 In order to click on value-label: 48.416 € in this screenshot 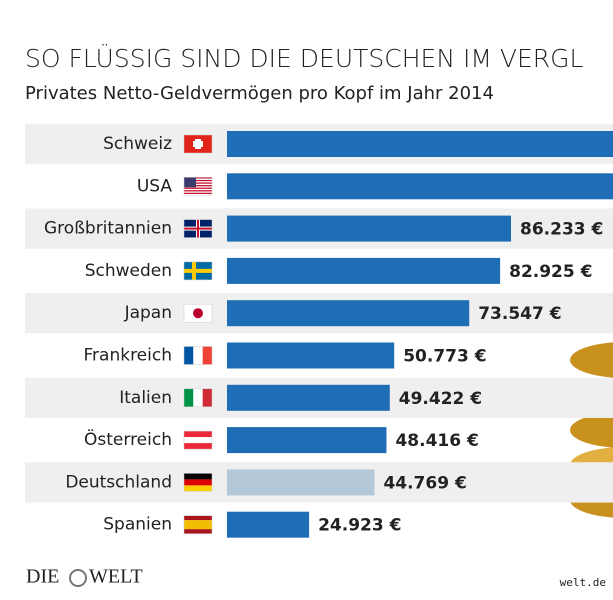, I will do `click(436, 441)`.